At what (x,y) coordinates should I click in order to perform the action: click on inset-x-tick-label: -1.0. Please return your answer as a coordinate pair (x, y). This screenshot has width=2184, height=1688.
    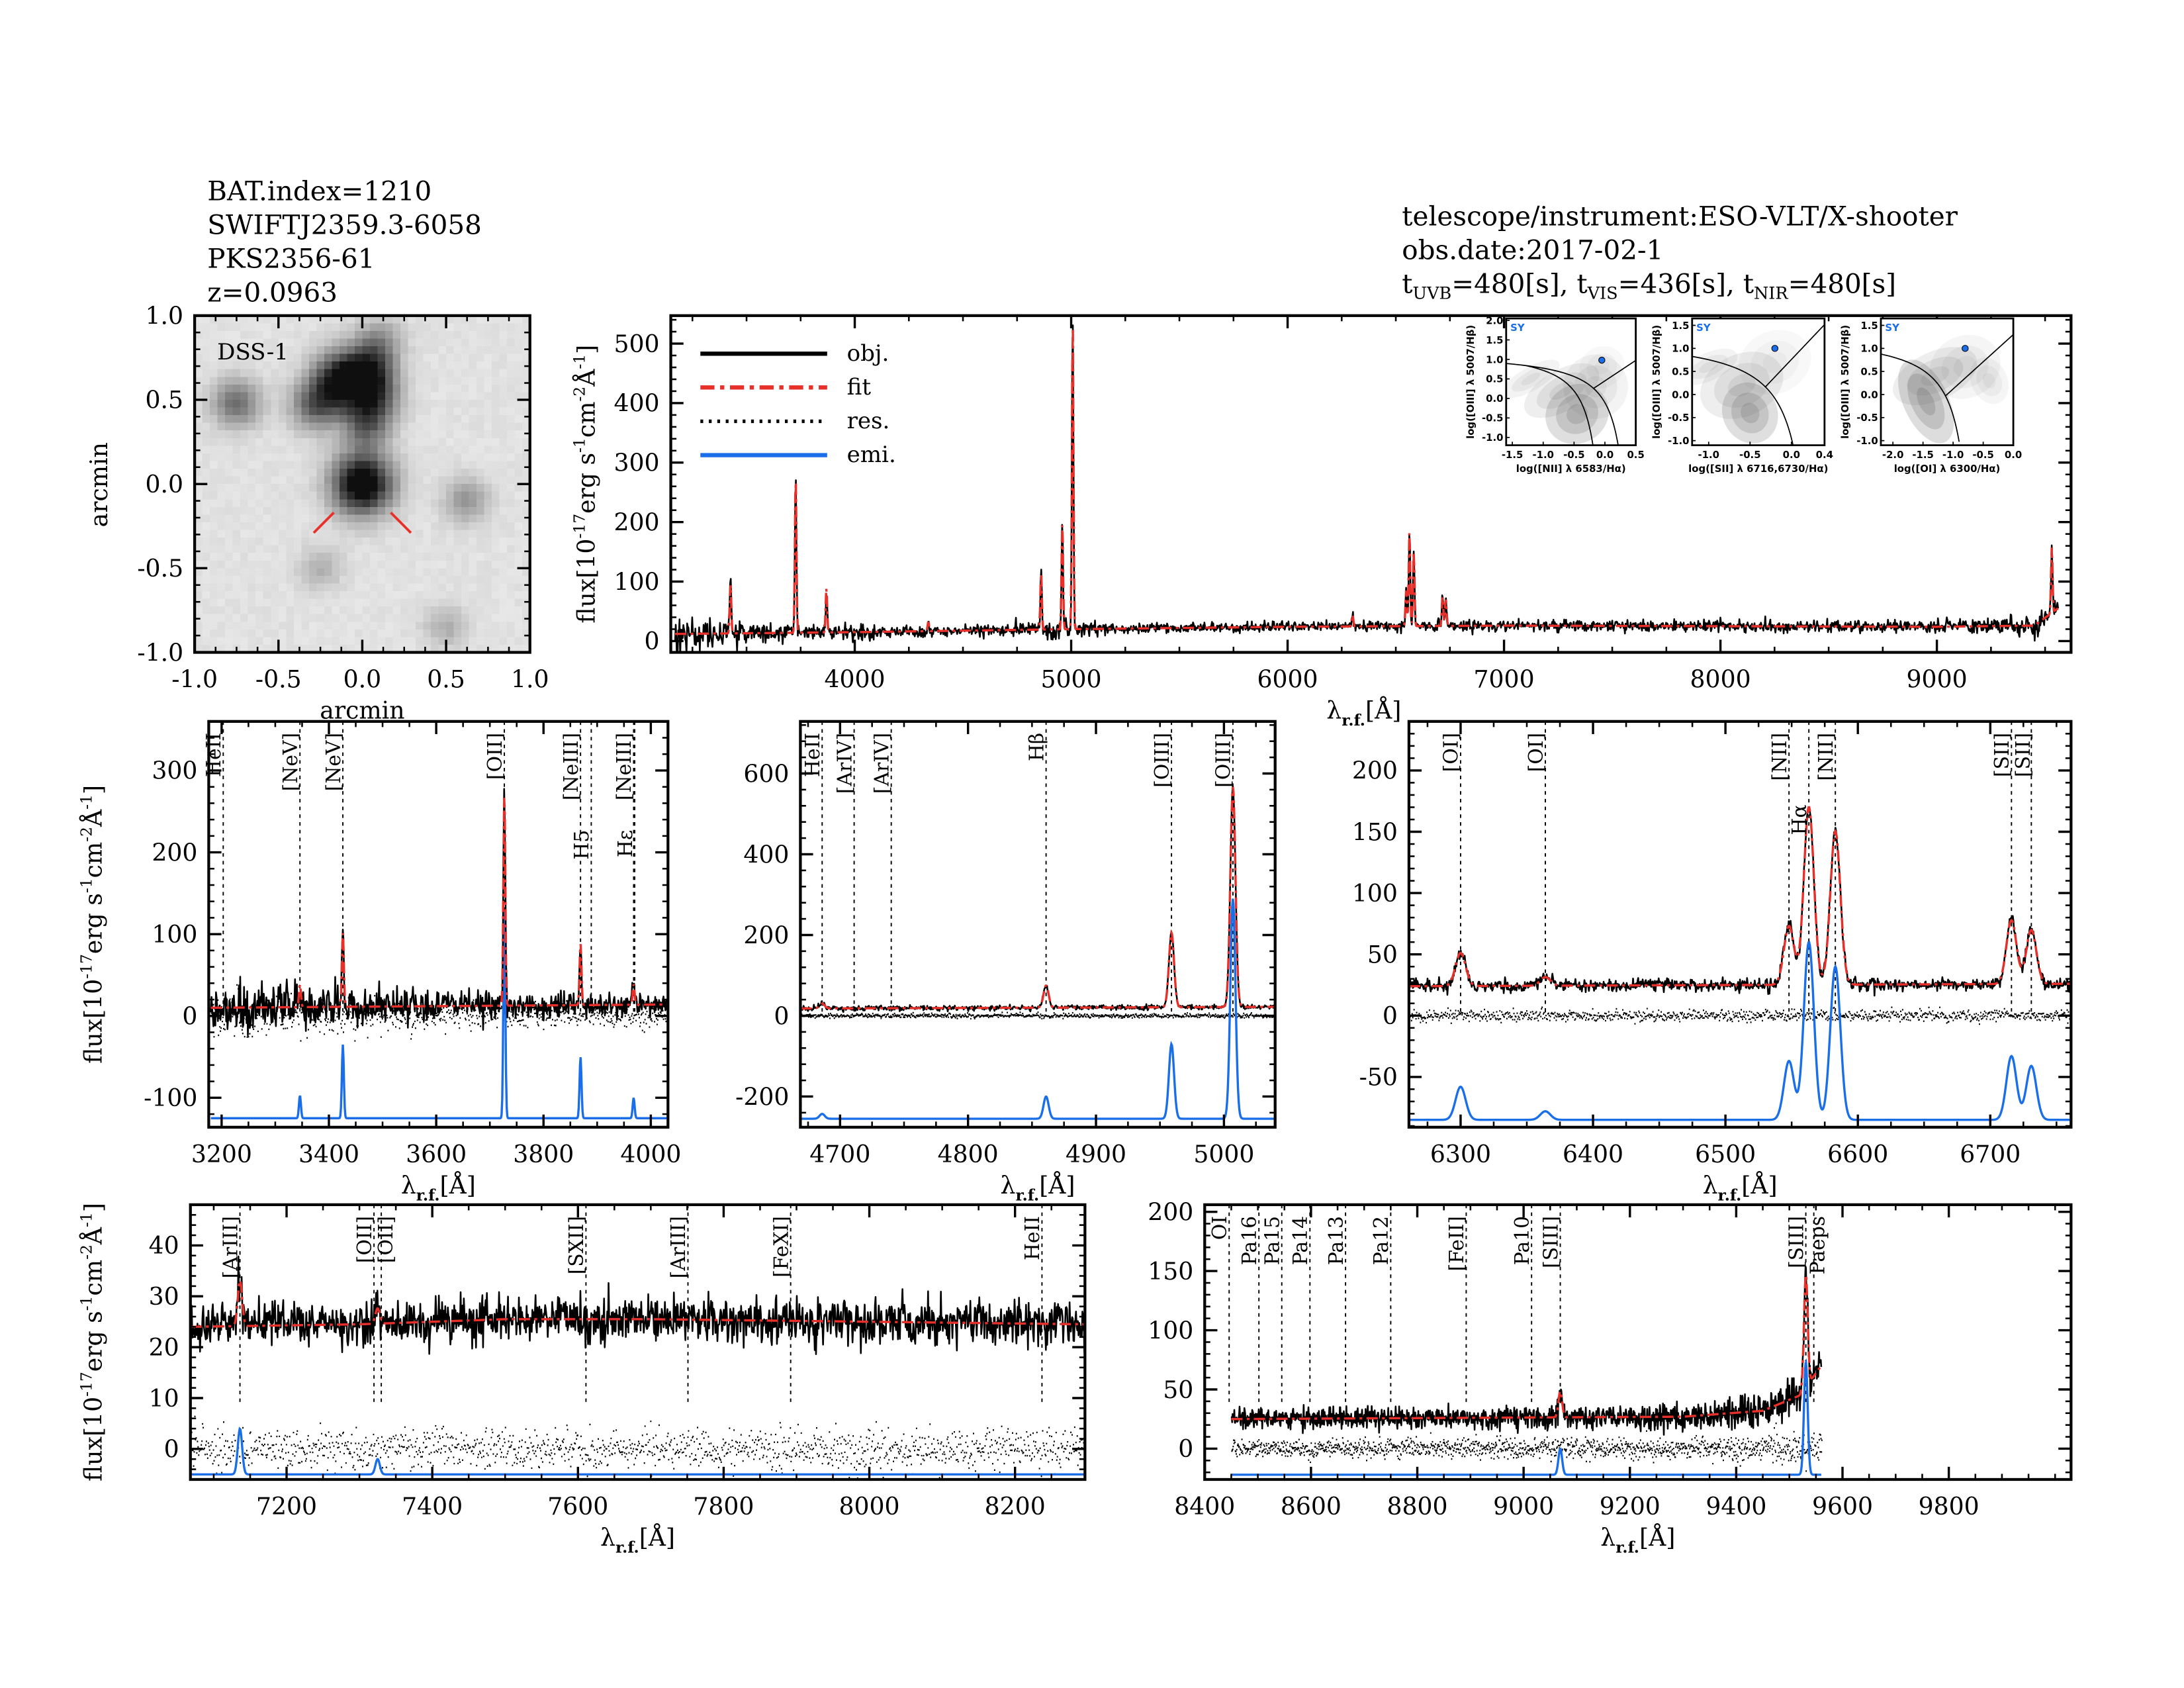
    Looking at the image, I should click on (1543, 455).